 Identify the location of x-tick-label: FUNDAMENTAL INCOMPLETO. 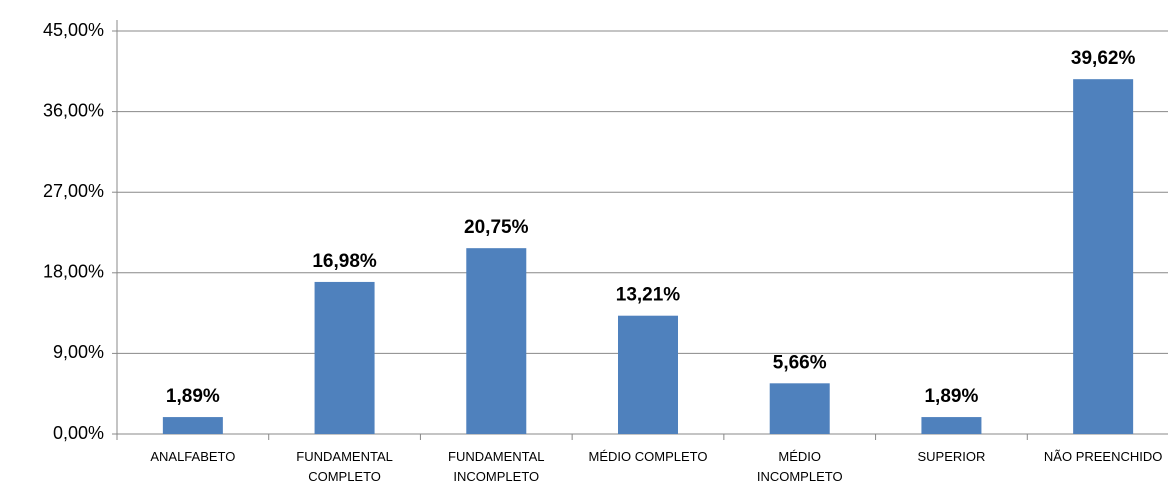
(496, 466).